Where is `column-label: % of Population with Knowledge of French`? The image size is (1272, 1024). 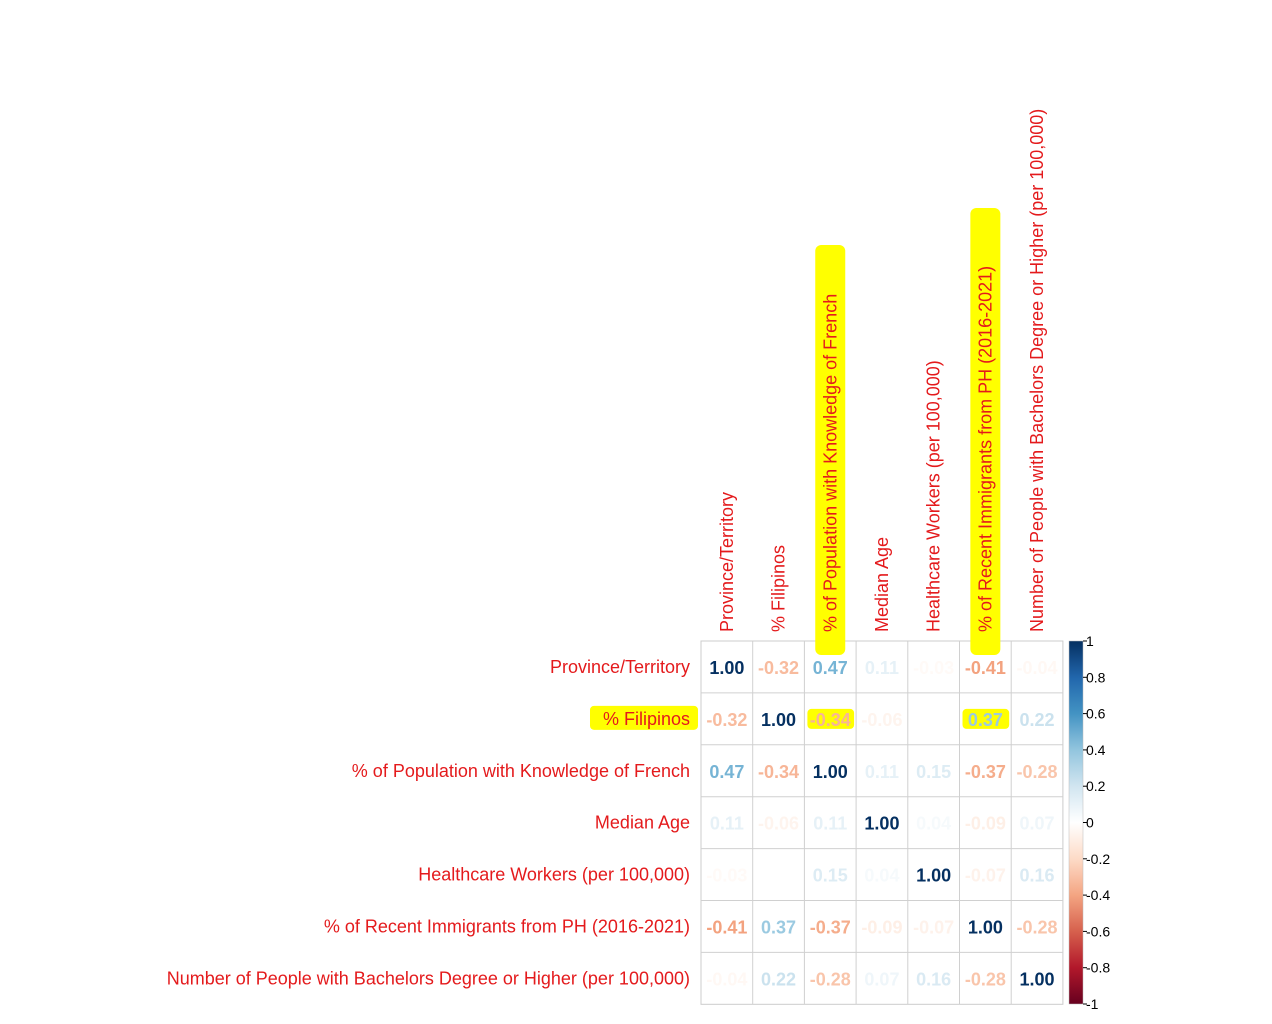 column-label: % of Population with Knowledge of French is located at coordinates (830, 463).